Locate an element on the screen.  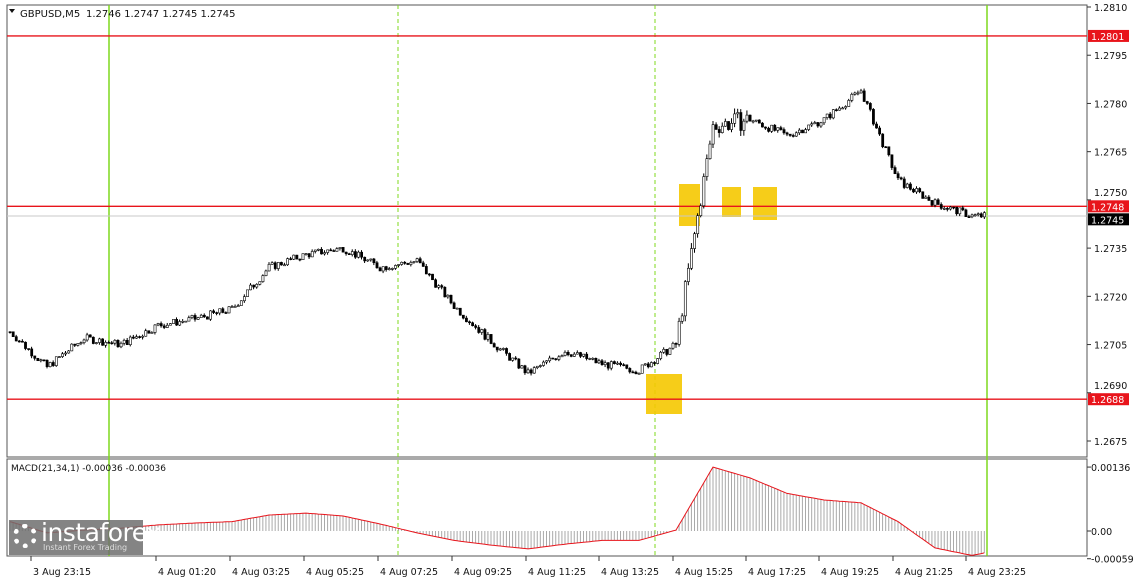
x-tick-label: 4 Aug 03:25 is located at coordinates (261, 572).